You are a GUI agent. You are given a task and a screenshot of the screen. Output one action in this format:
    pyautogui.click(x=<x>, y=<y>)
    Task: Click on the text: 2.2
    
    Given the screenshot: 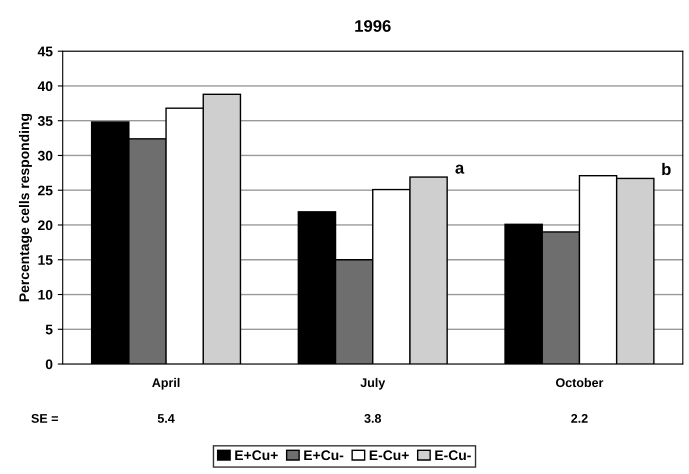 What is the action you would take?
    pyautogui.click(x=579, y=418)
    